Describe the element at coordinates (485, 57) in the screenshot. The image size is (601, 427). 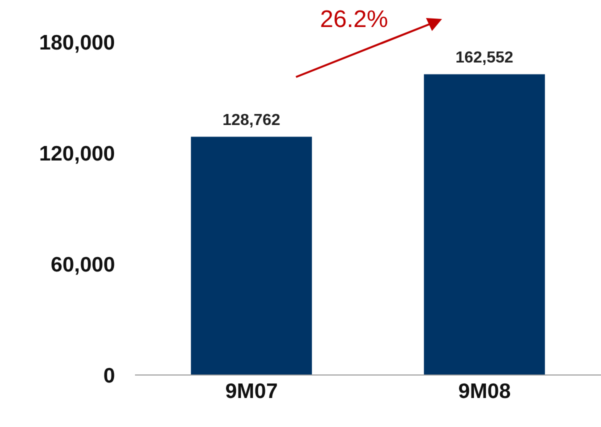
I see `data-label: 162,552` at that location.